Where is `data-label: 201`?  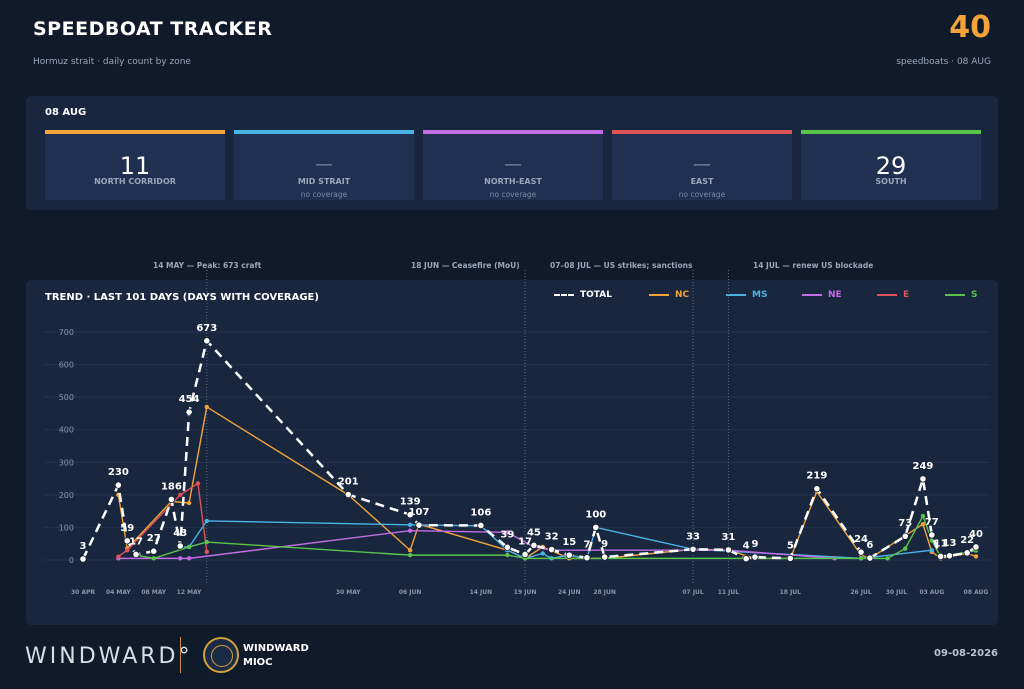
data-label: 201 is located at coordinates (348, 482).